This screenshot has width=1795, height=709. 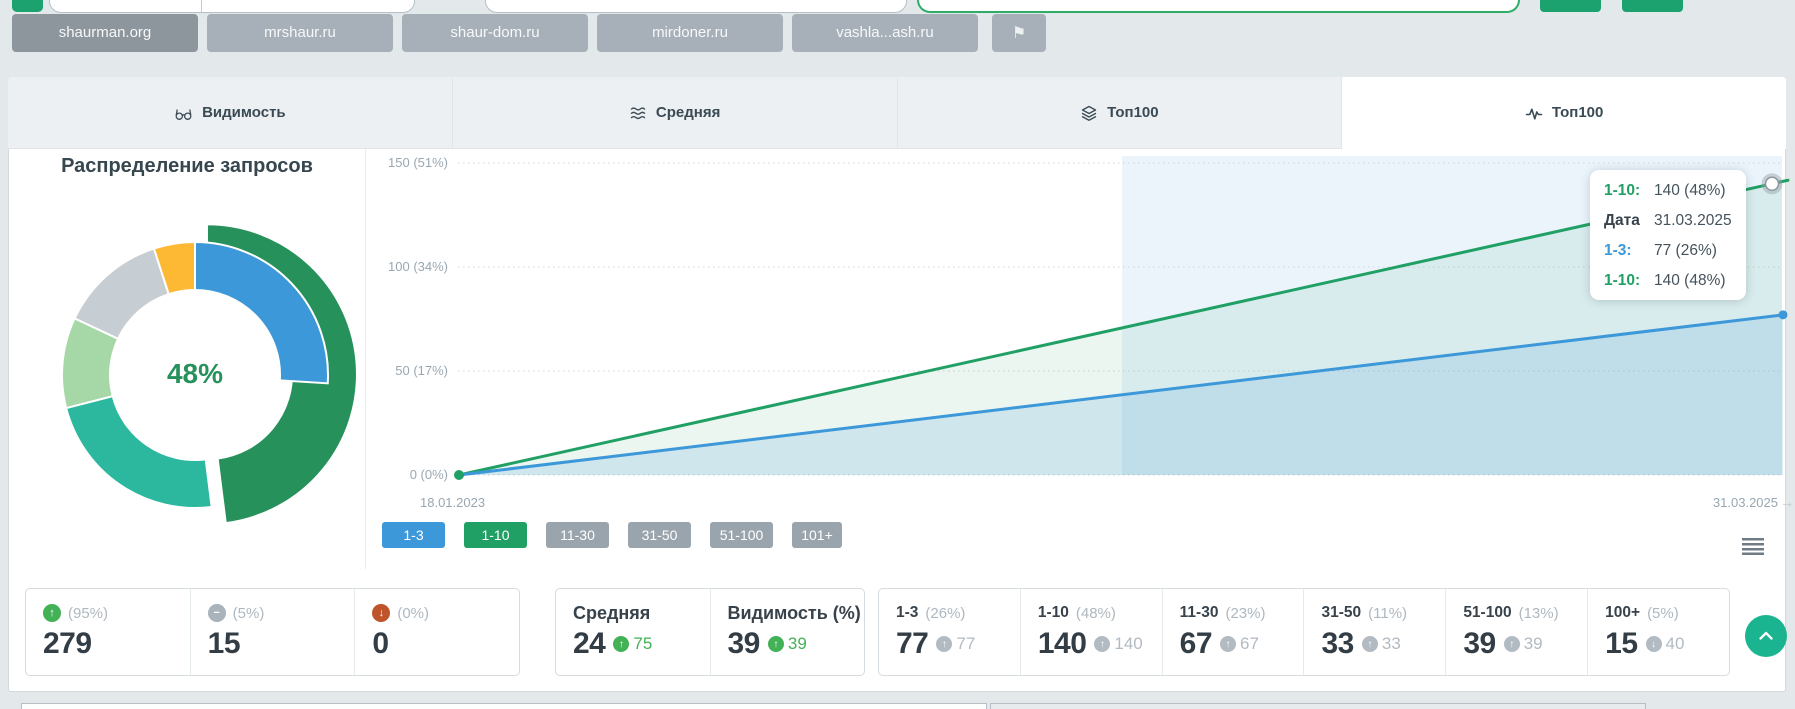 What do you see at coordinates (1196, 643) in the screenshot?
I see `stat-value: 67` at bounding box center [1196, 643].